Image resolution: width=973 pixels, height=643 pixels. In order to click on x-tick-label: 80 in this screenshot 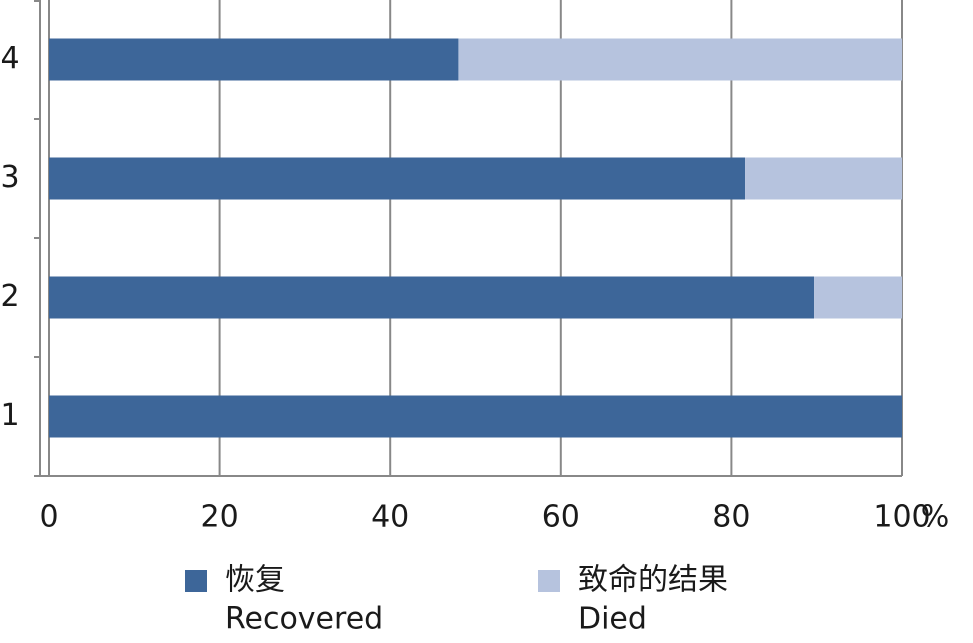, I will do `click(731, 517)`.